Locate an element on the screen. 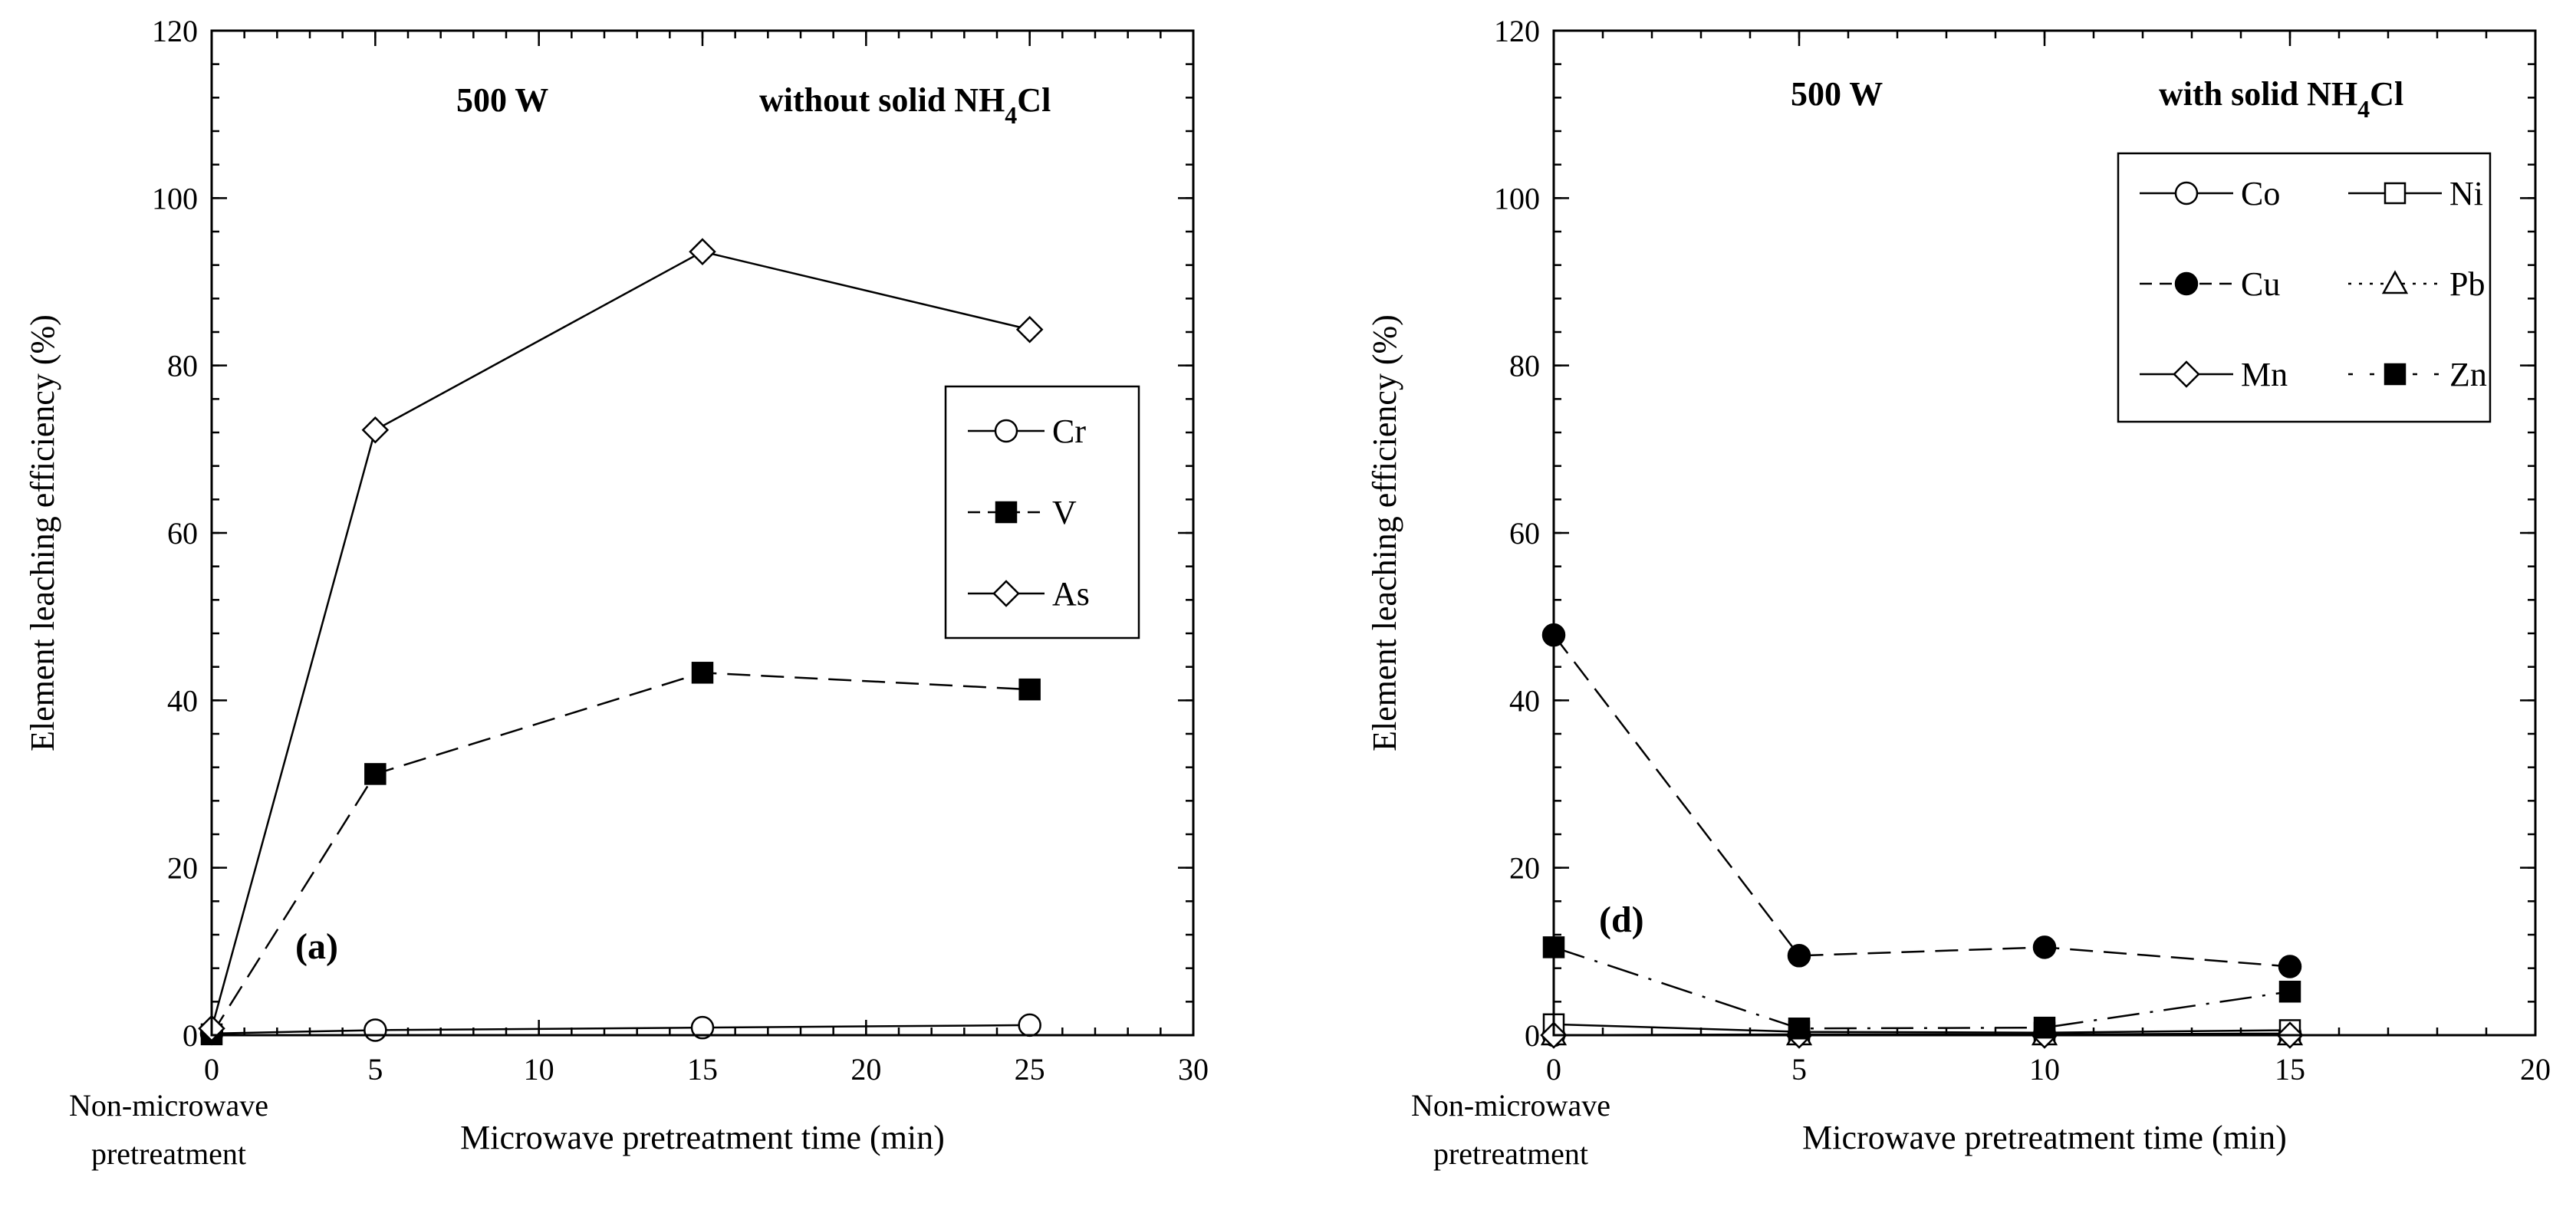 The image size is (2576, 1210). panel-d-series-ni is located at coordinates (1921, 1028).